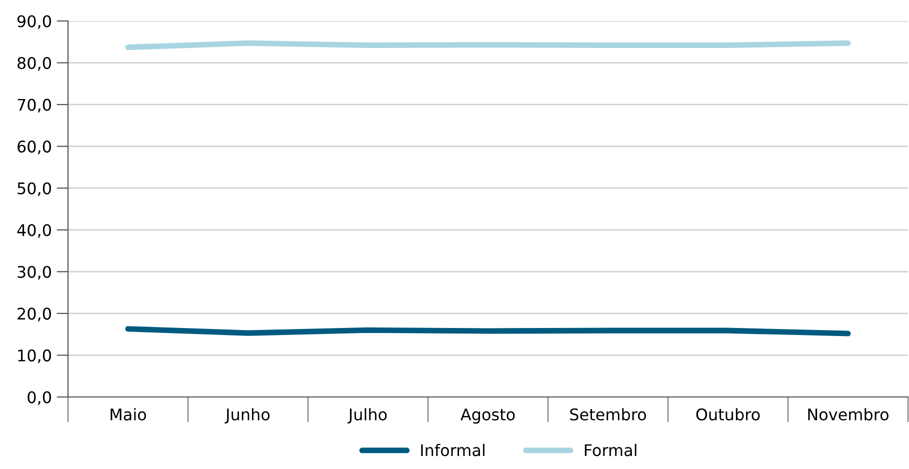 The width and height of the screenshot is (909, 469). I want to click on legend-label: Formal, so click(610, 450).